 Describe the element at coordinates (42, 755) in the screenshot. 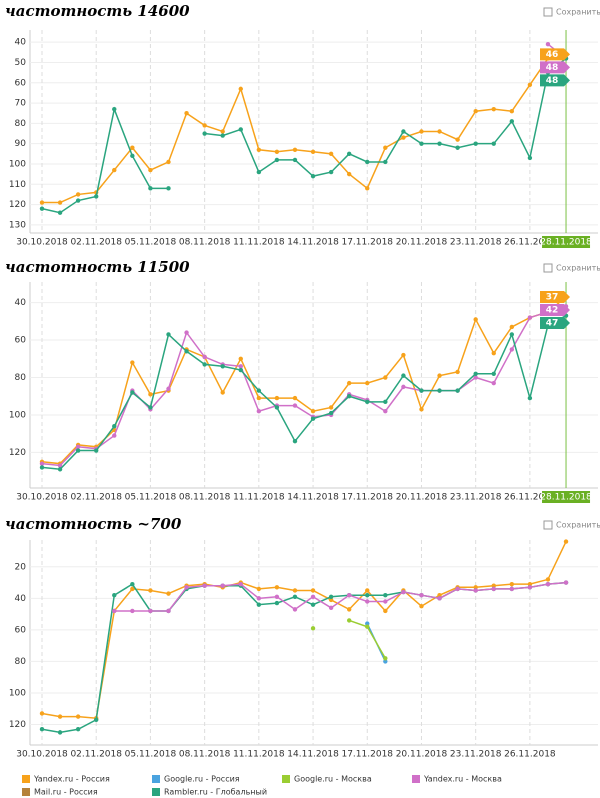

I see `x-tick-label: 30.10.2018` at that location.